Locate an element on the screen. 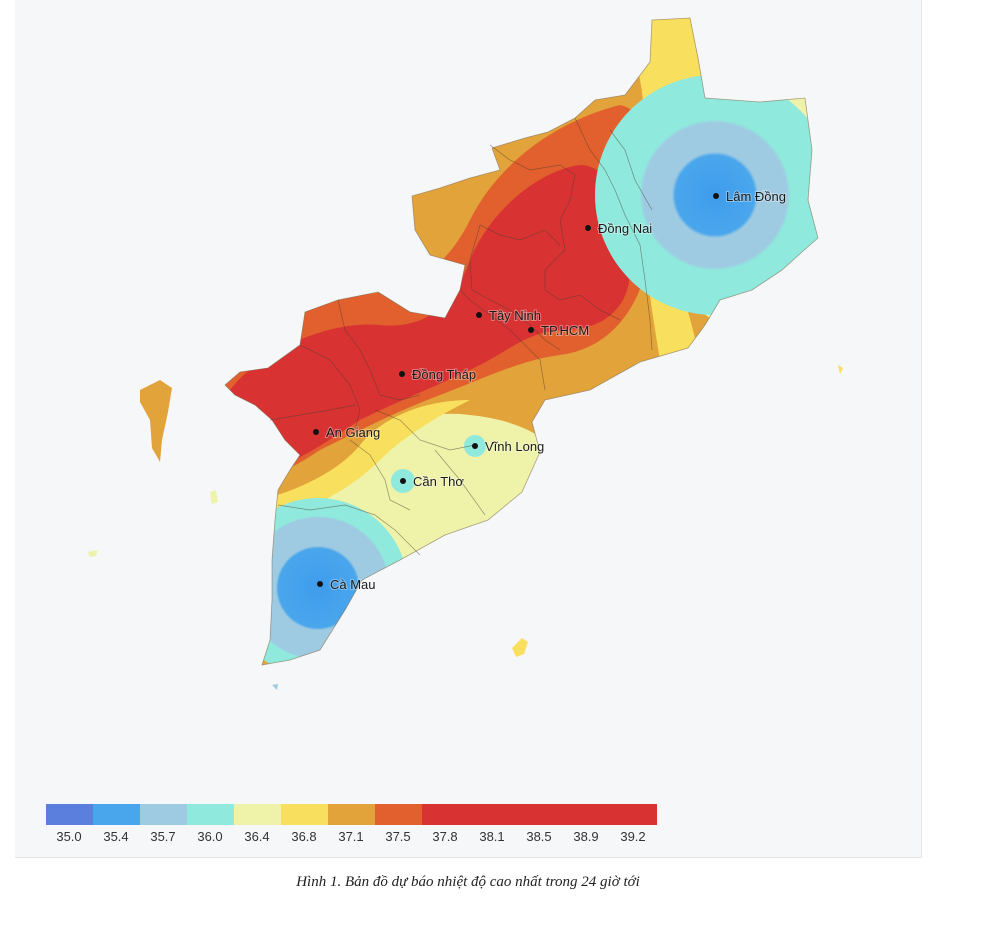 The height and width of the screenshot is (931, 1000). city-dot-dong-nai is located at coordinates (588, 228).